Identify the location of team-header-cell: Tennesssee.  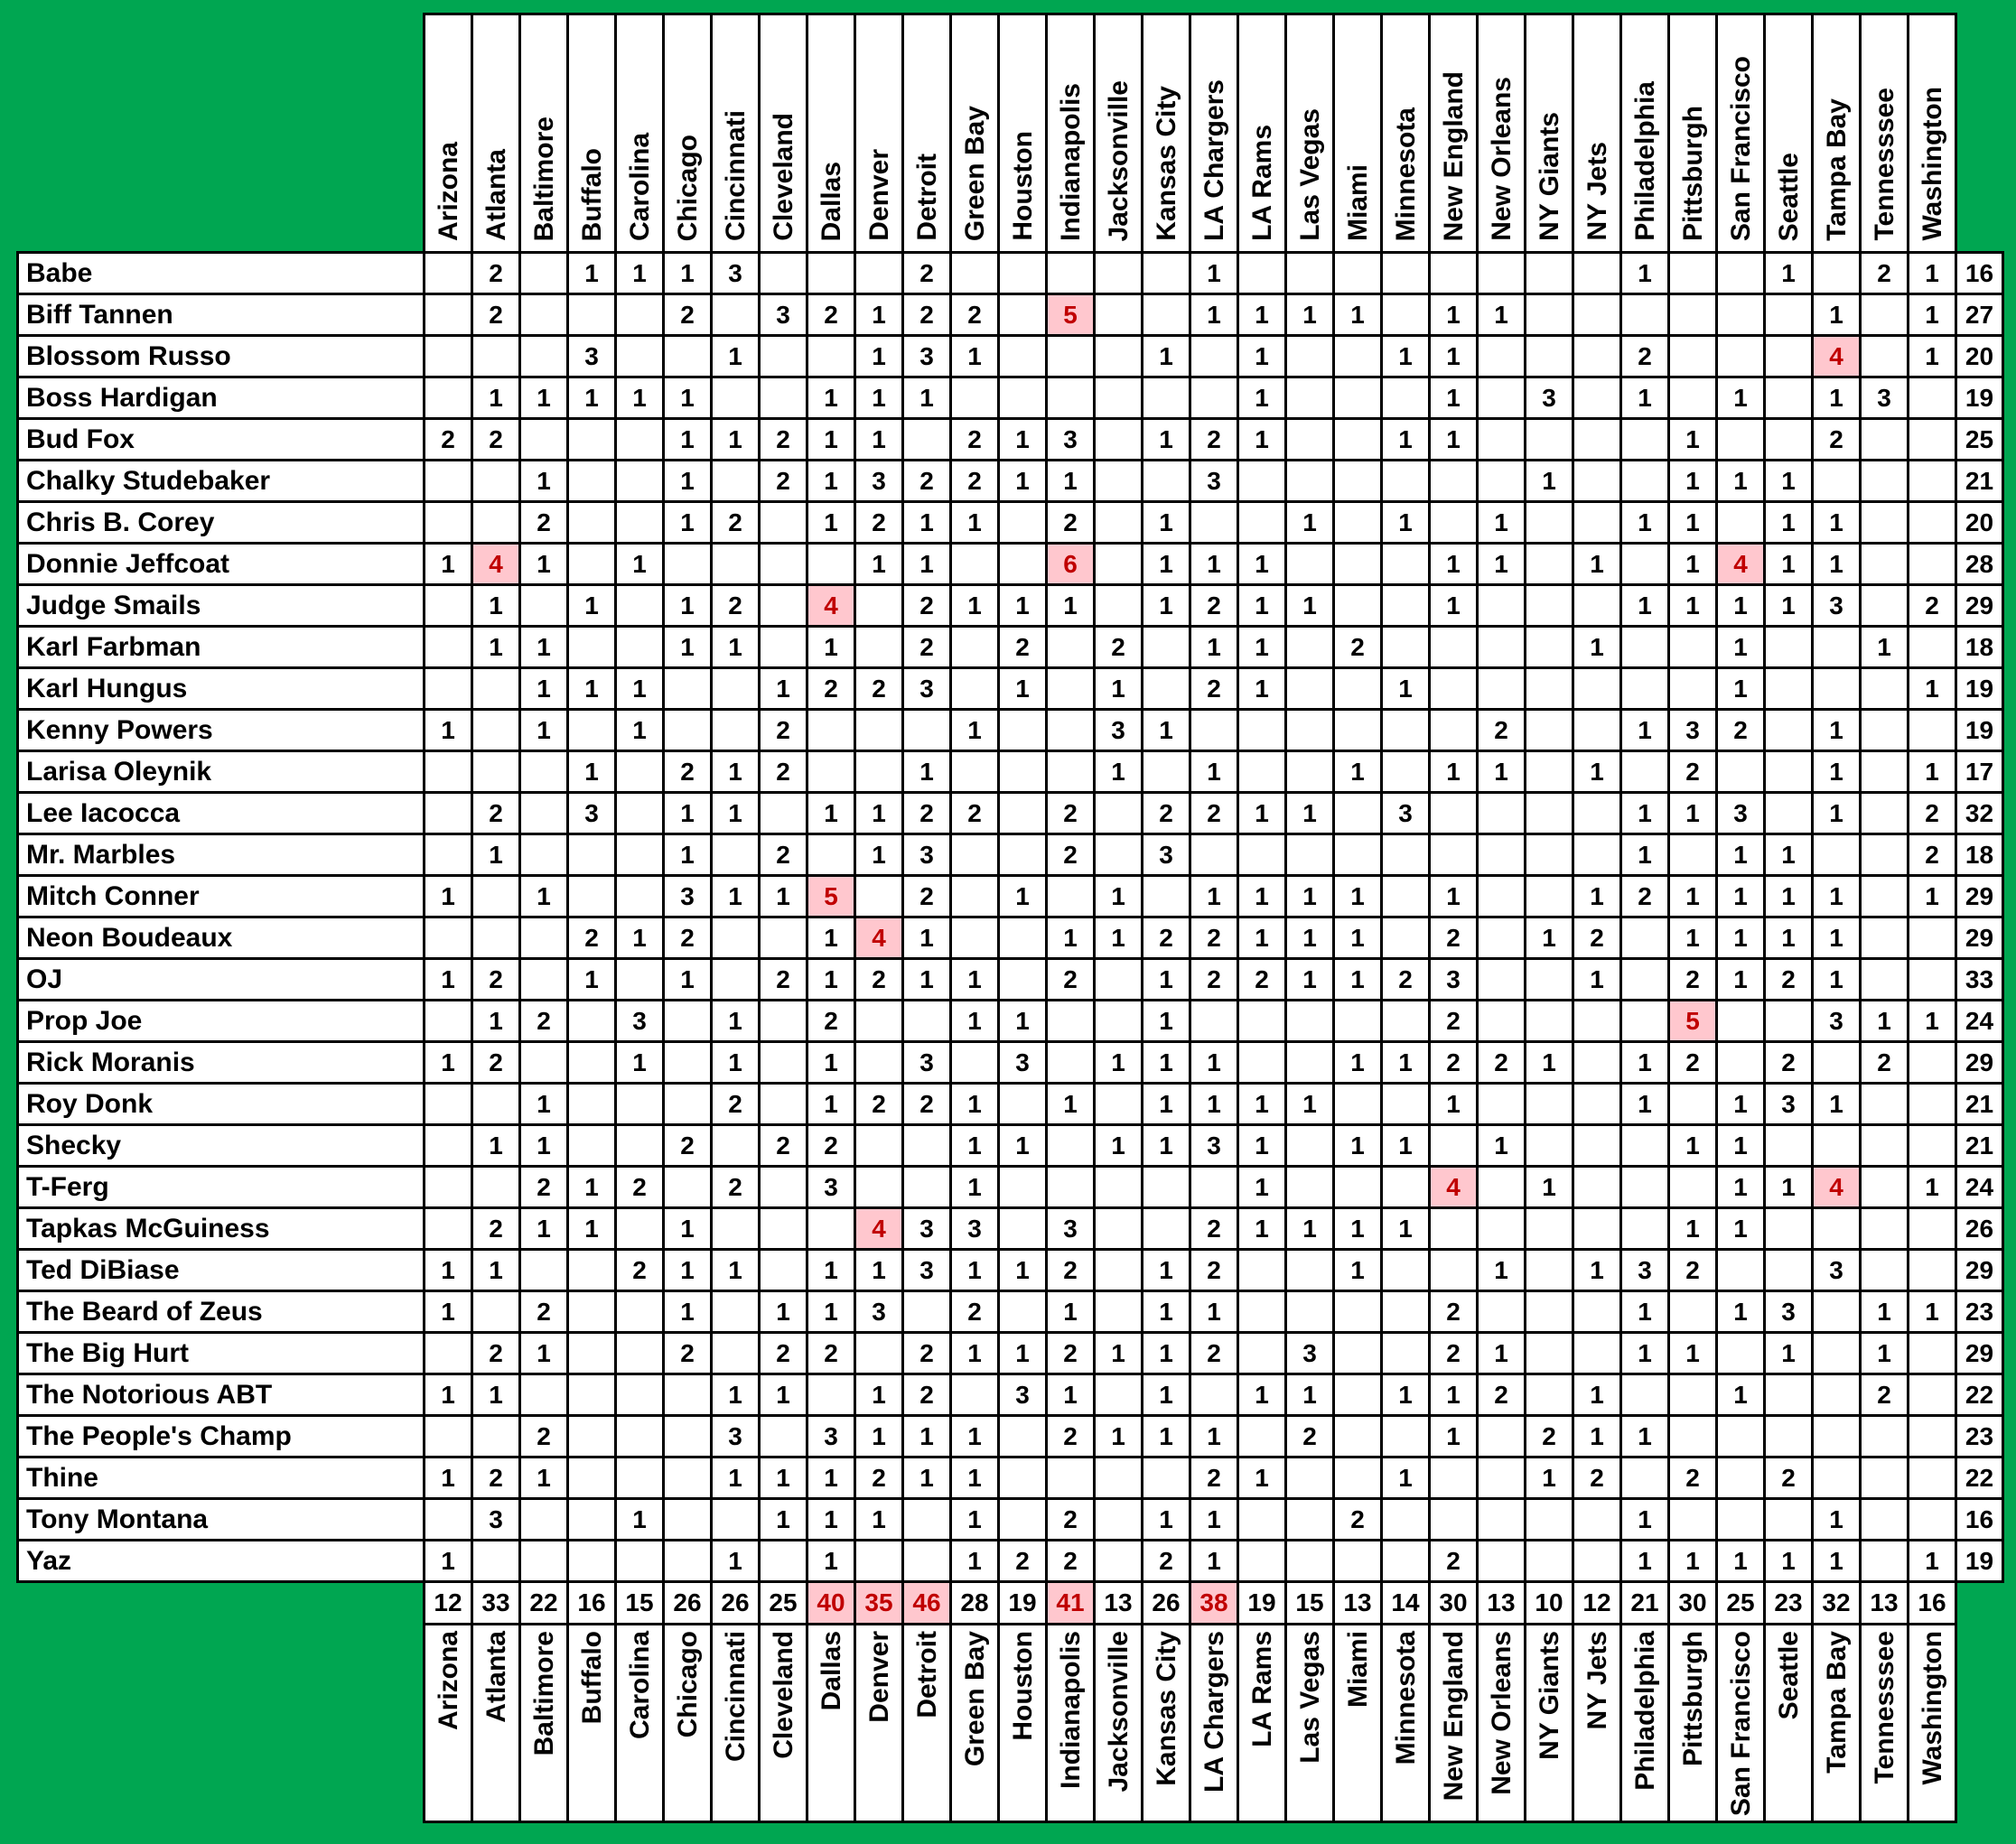
(1884, 134).